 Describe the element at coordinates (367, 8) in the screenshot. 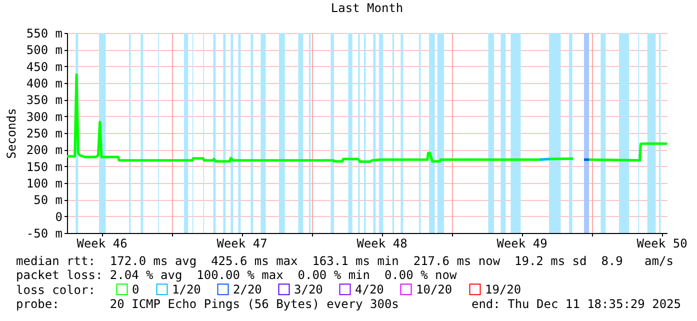

I see `chart-title: Last Month` at that location.